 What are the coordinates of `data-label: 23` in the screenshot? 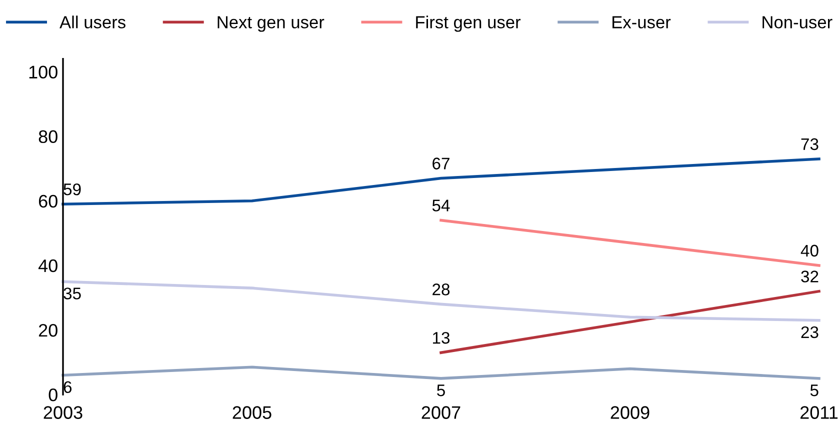 It's located at (809, 332).